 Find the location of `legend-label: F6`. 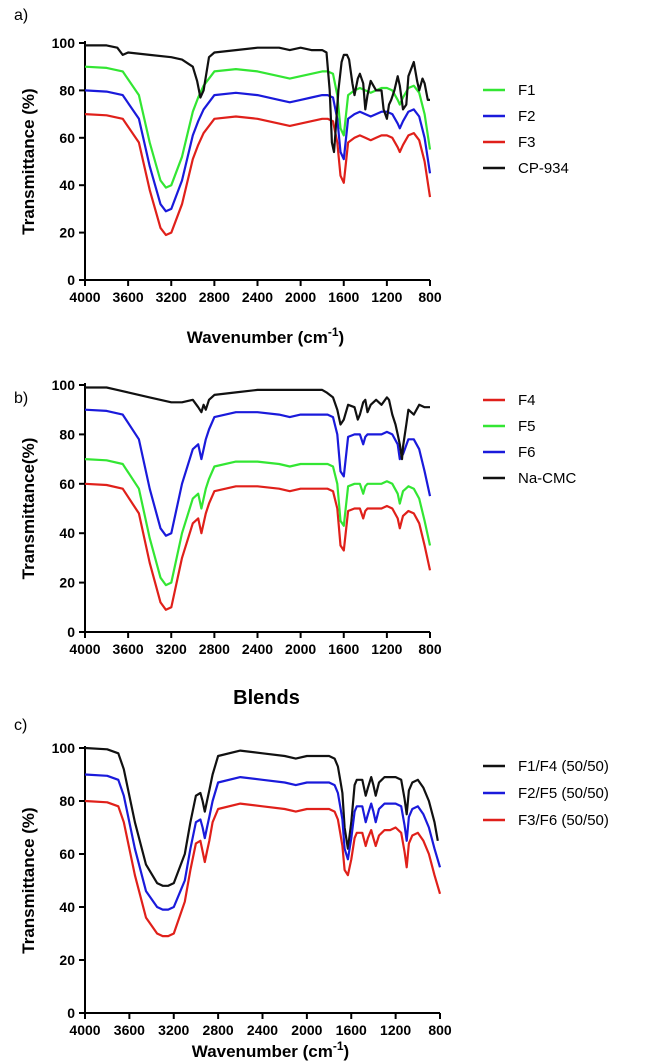

legend-label: F6 is located at coordinates (527, 452).